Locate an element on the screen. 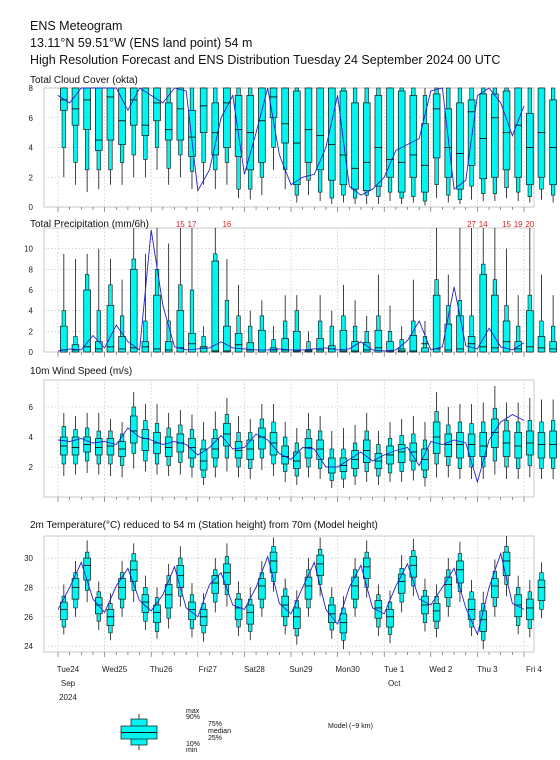  legend-max-label: max is located at coordinates (193, 711).